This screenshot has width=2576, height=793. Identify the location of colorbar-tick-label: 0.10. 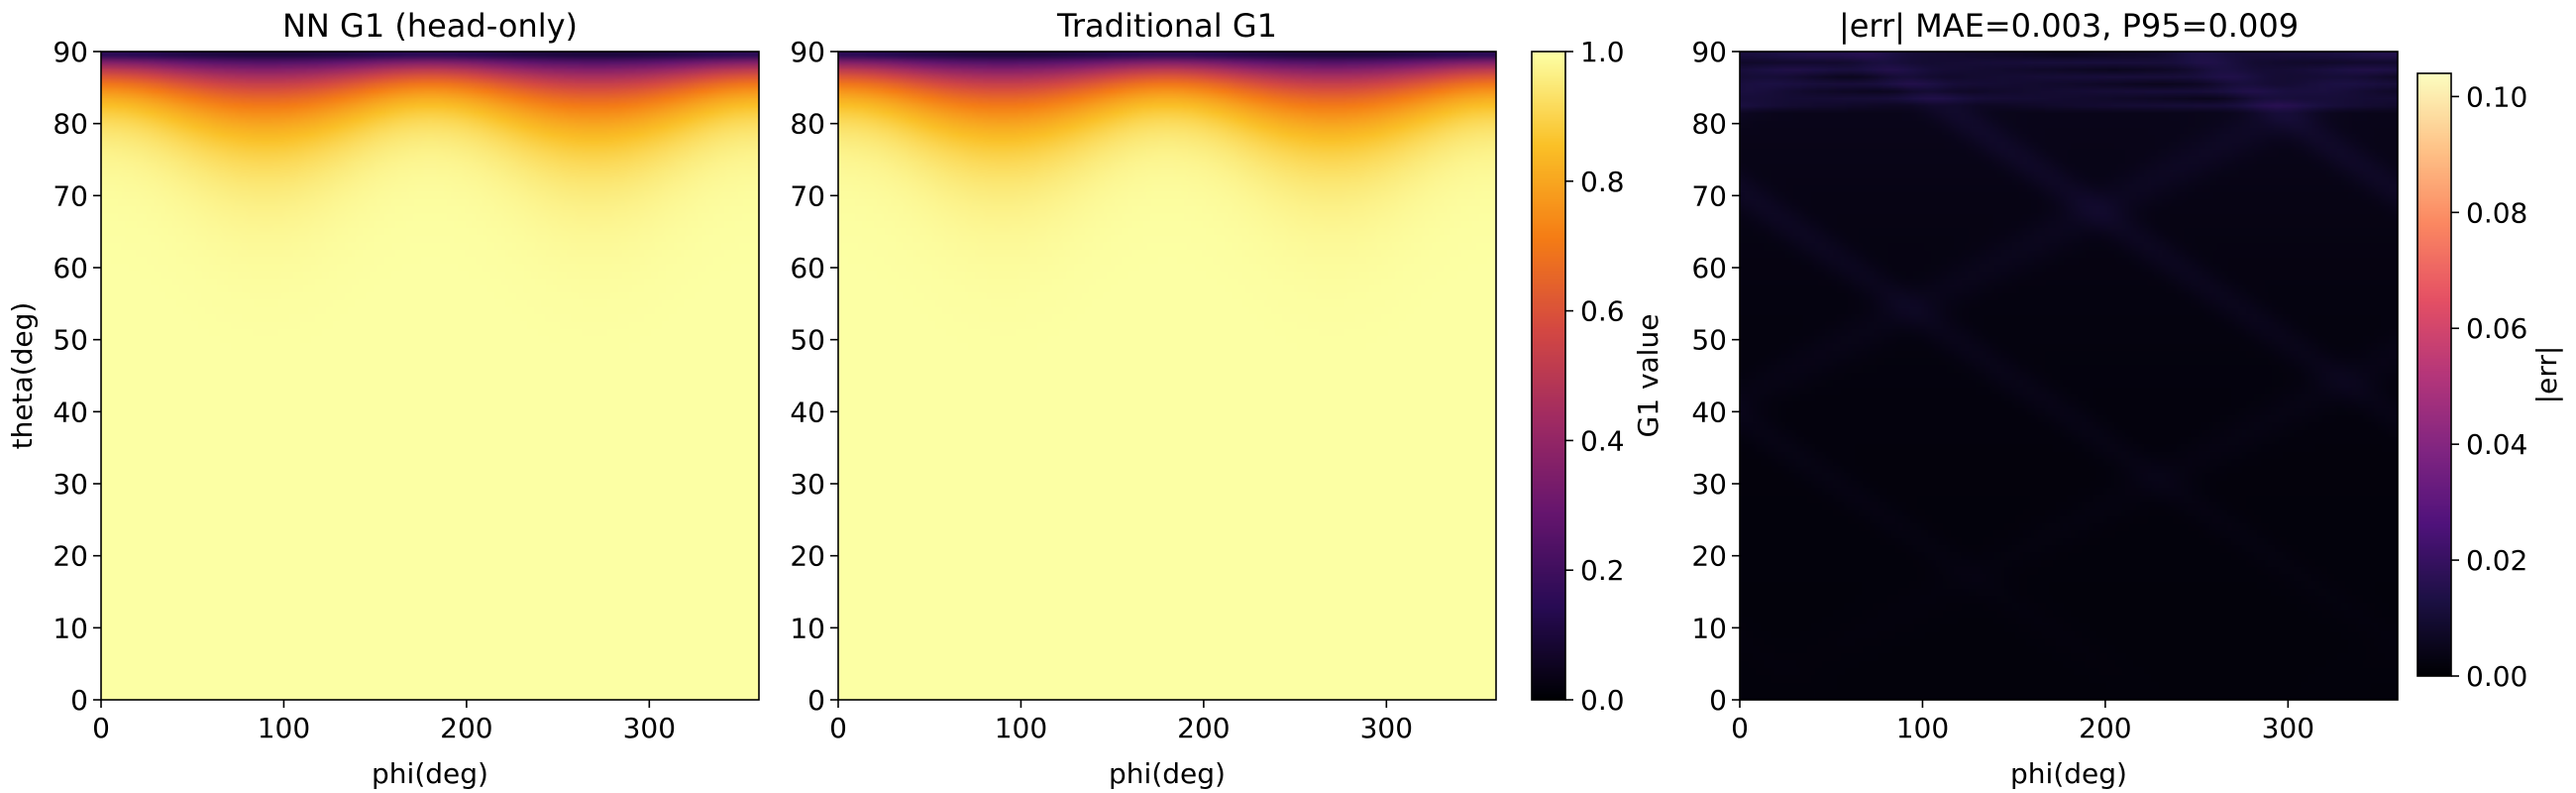
(2496, 96).